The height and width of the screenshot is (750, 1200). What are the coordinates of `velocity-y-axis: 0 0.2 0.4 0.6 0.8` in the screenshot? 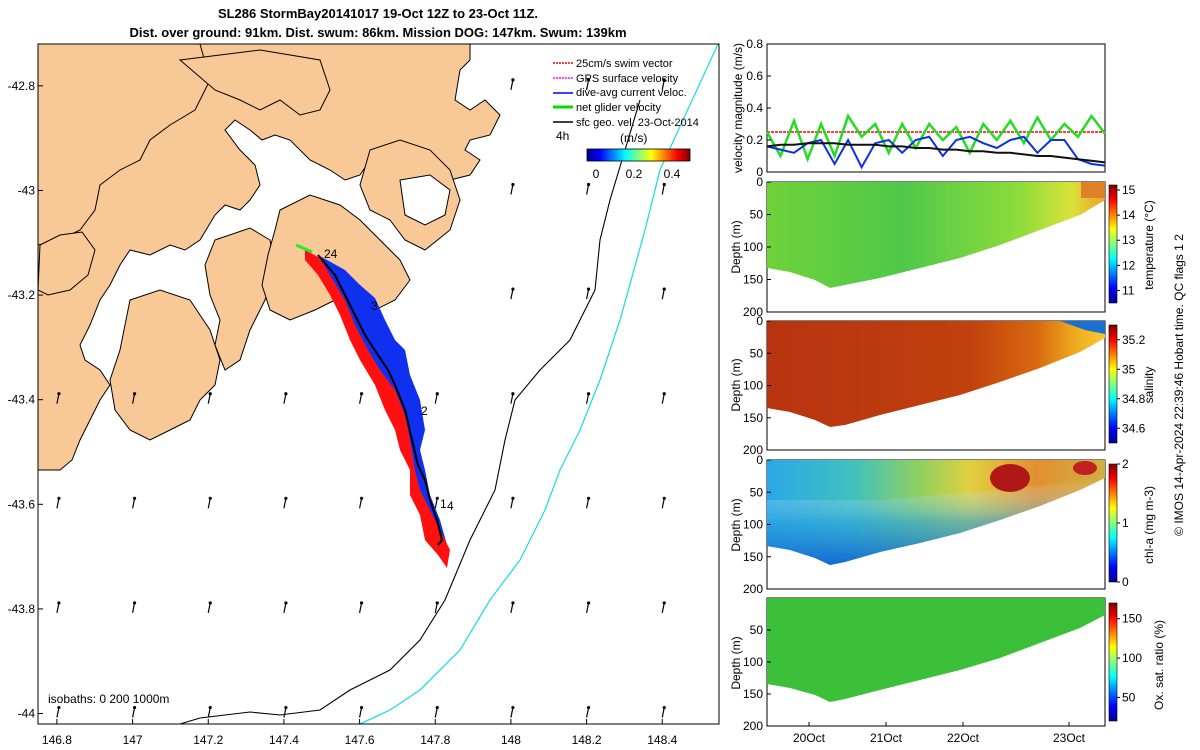 It's located at (758, 108).